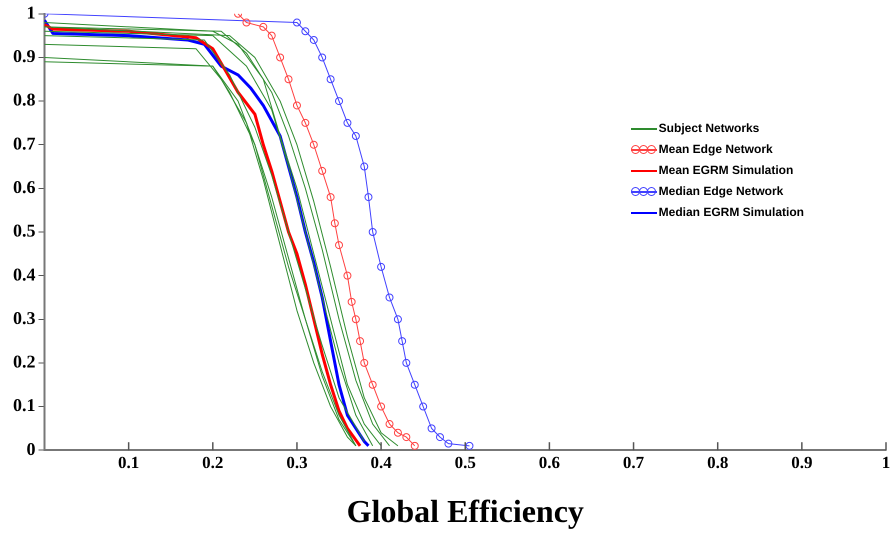 The width and height of the screenshot is (894, 537). I want to click on y-tick-label: 0.1, so click(24, 405).